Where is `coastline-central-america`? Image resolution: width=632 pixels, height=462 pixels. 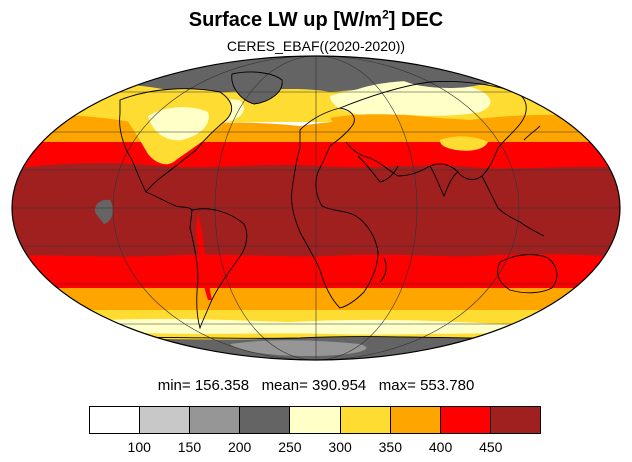 coastline-central-america is located at coordinates (169, 201).